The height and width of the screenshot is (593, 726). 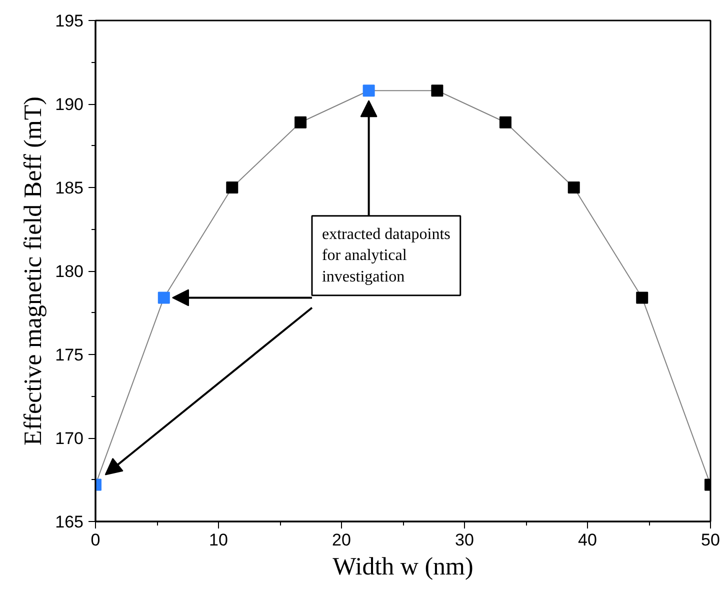 I want to click on x-axis-title: Width w (nm), so click(x=403, y=567).